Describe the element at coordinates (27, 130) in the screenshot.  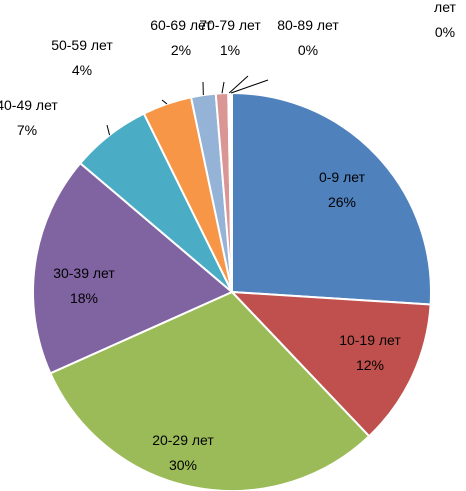
I see `slice-value-label-40-49: 7%` at that location.